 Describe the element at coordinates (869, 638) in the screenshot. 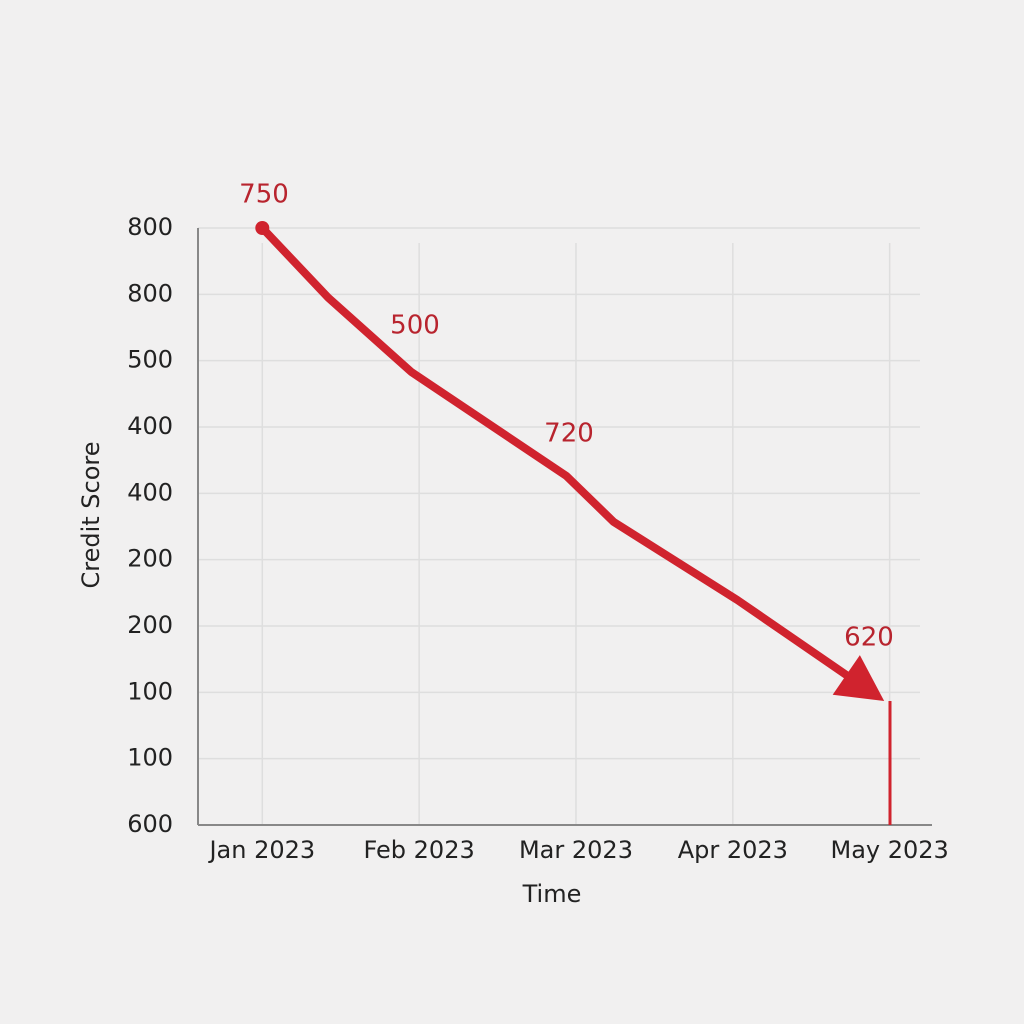

I see `annotation: 620` at that location.